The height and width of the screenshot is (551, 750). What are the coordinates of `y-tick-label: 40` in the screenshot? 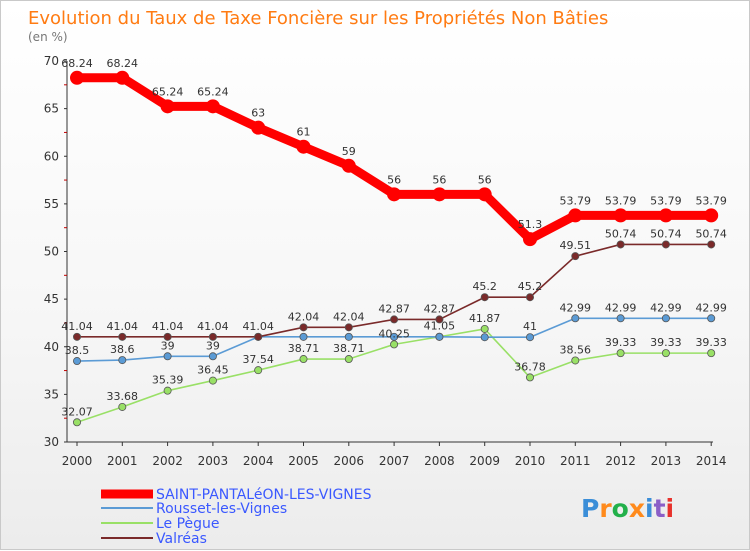 It's located at (51, 347).